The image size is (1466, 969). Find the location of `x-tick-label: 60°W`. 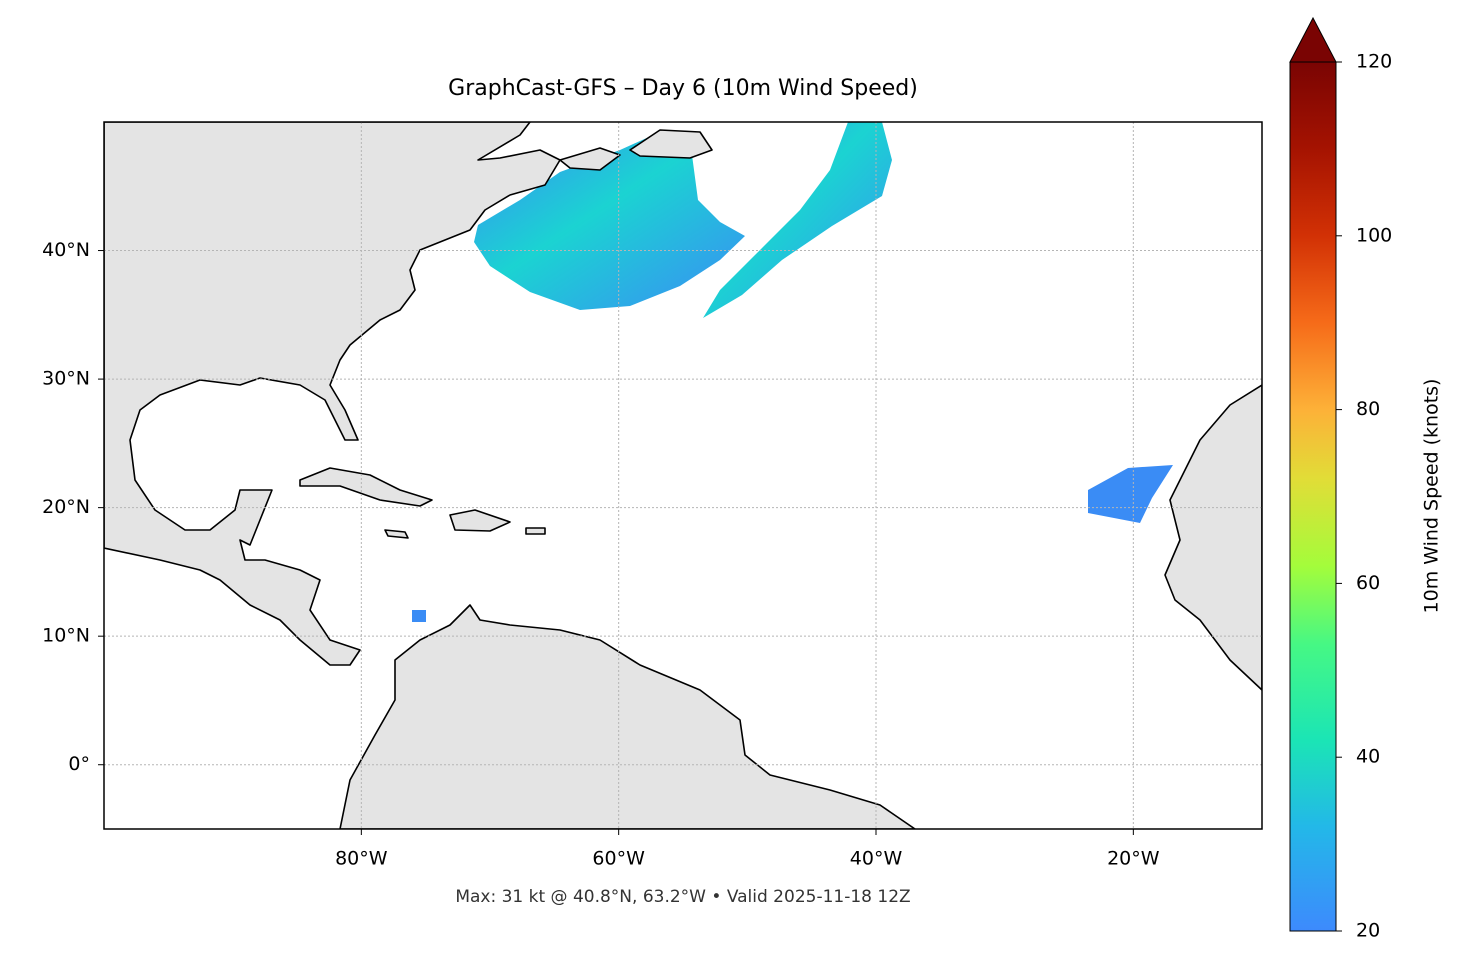

x-tick-label: 60°W is located at coordinates (618, 859).